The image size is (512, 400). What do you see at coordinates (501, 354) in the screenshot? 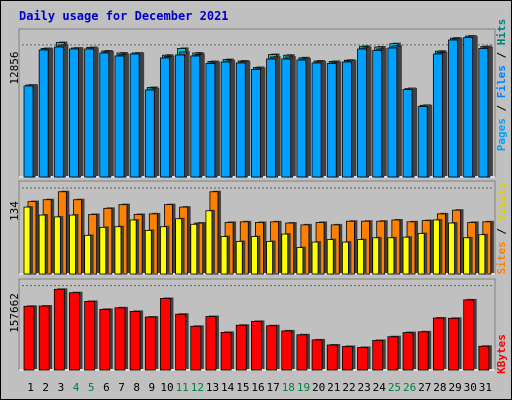
I see `legend-kbytes: KBytes` at bounding box center [501, 354].